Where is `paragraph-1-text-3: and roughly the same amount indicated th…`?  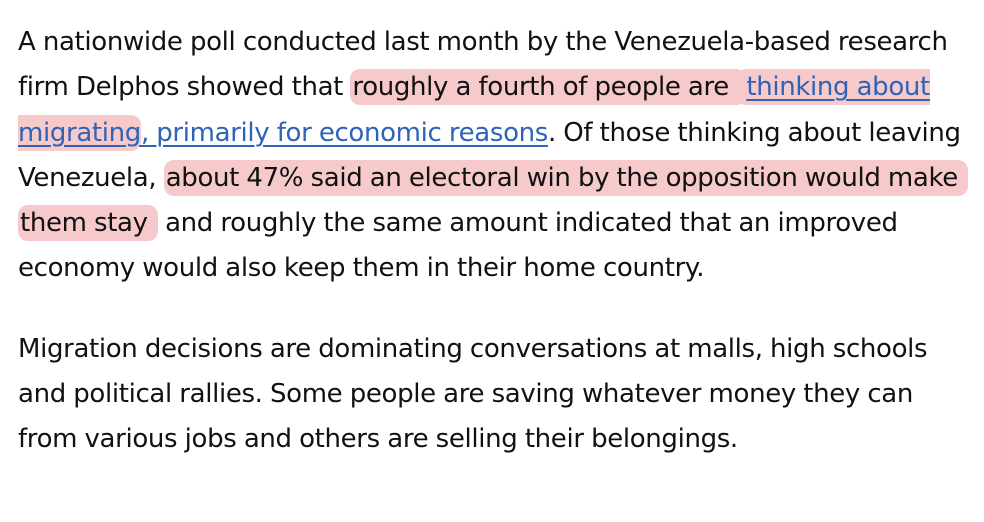 paragraph-1-text-3: and roughly the same amount indicated th… is located at coordinates (458, 246).